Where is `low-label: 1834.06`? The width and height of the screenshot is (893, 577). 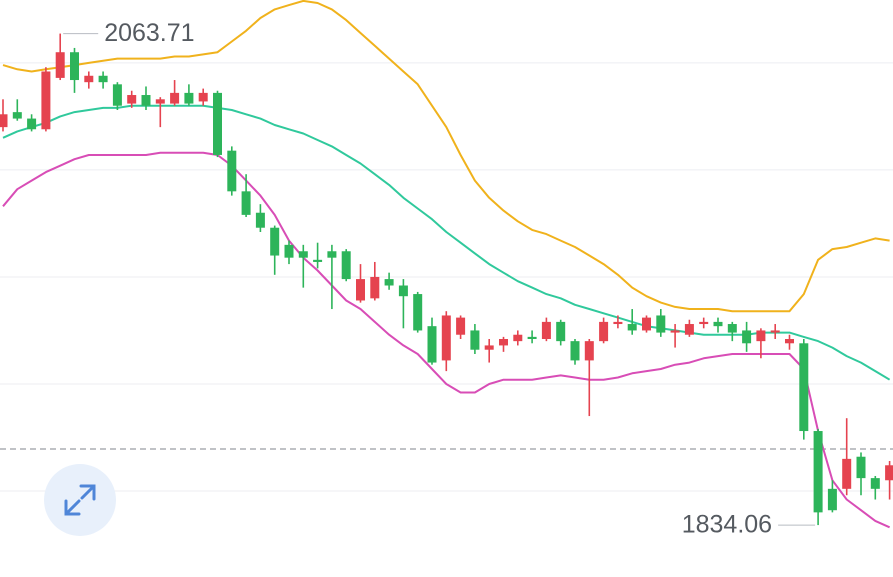
low-label: 1834.06 is located at coordinates (727, 525).